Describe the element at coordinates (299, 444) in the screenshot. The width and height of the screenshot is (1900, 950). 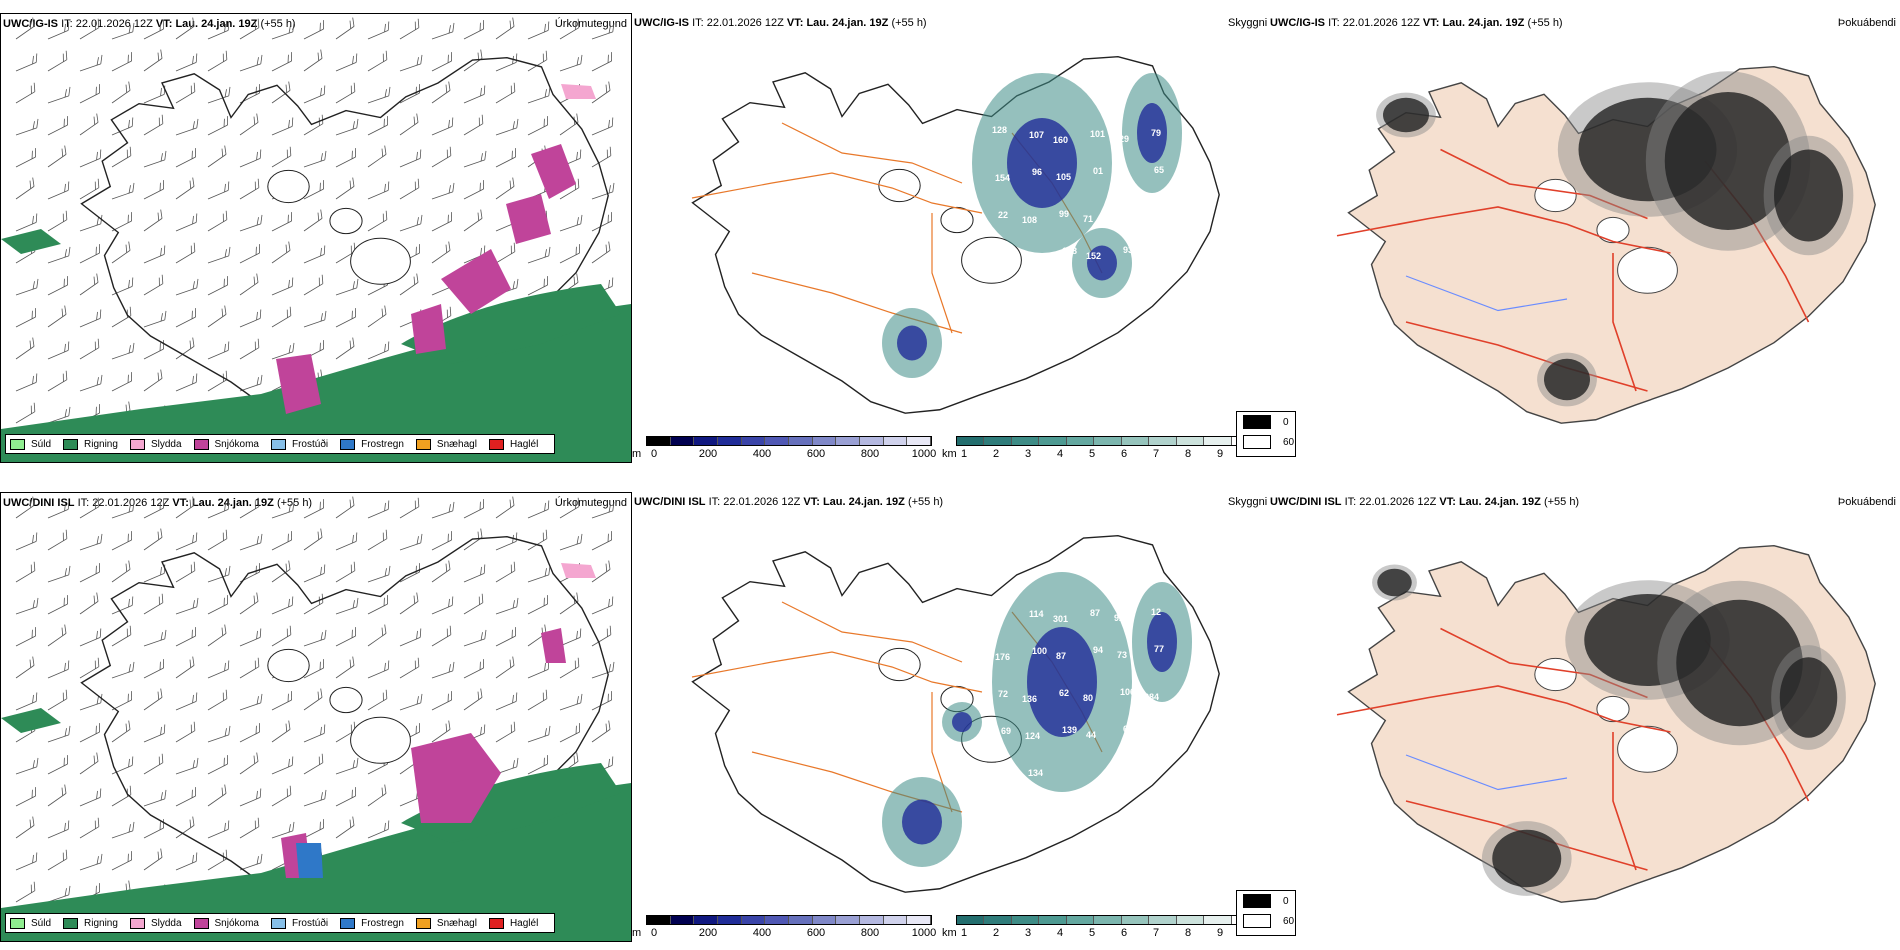
I see `legend-item: Frostúði` at that location.